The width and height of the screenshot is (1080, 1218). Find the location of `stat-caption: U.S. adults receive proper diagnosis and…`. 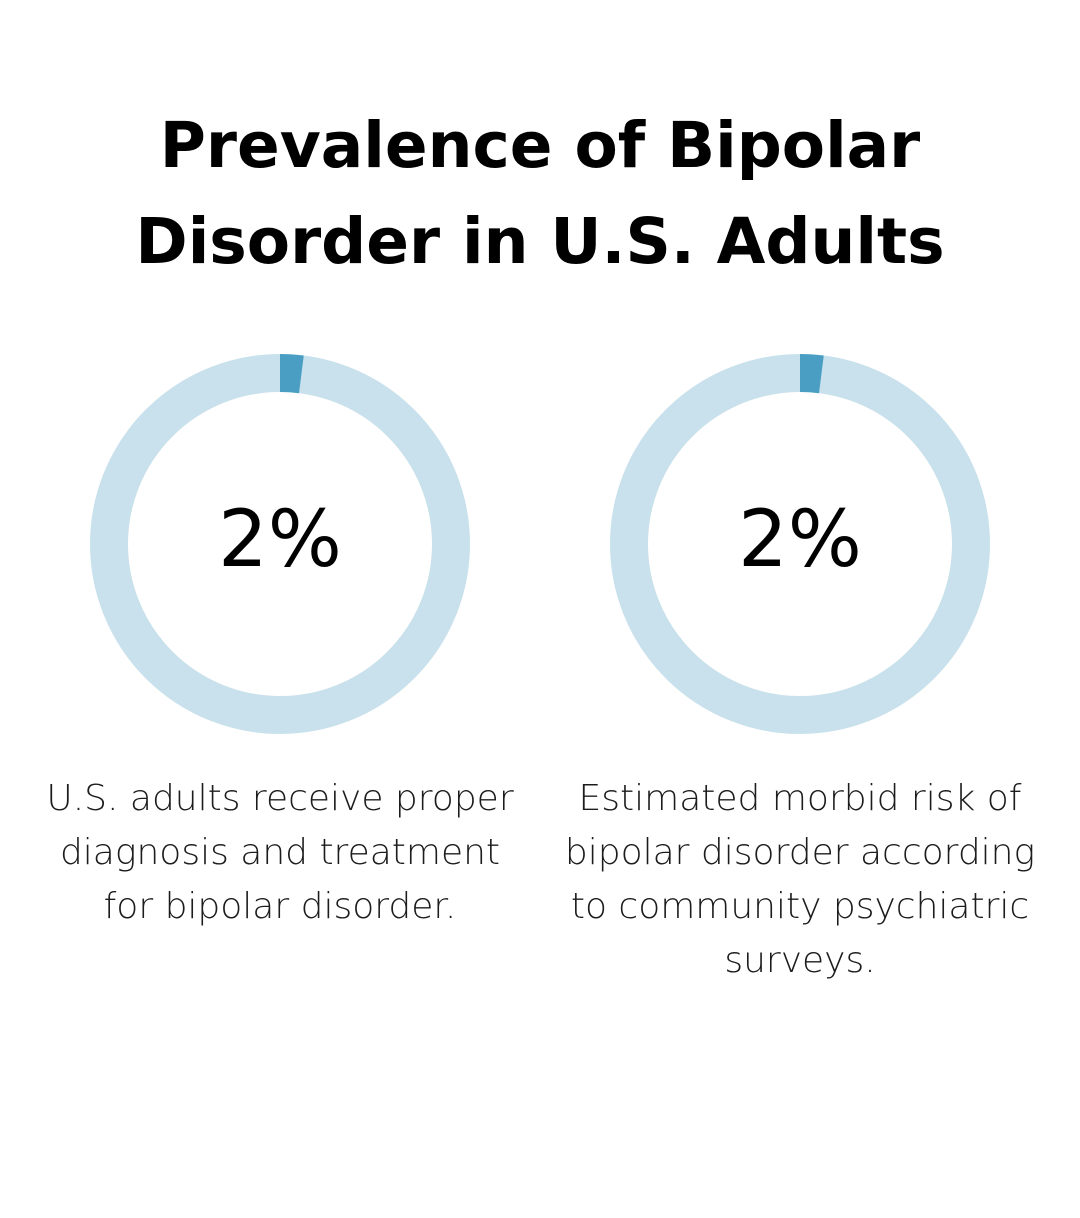

stat-caption: U.S. adults receive proper diagnosis and… is located at coordinates (280, 852).